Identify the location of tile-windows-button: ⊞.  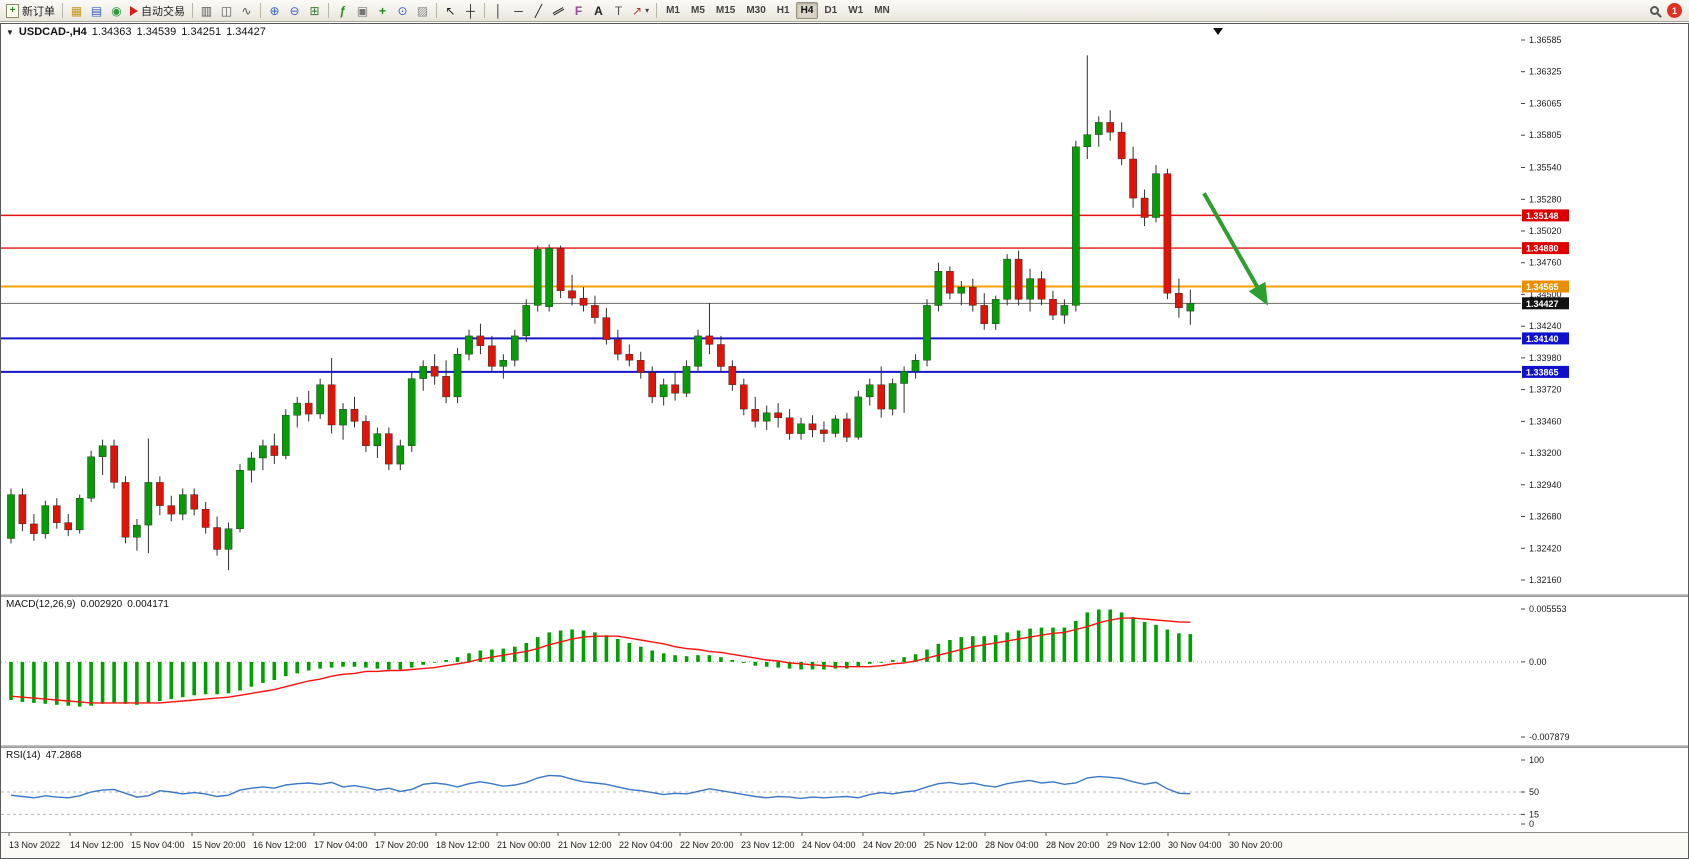
(314, 10).